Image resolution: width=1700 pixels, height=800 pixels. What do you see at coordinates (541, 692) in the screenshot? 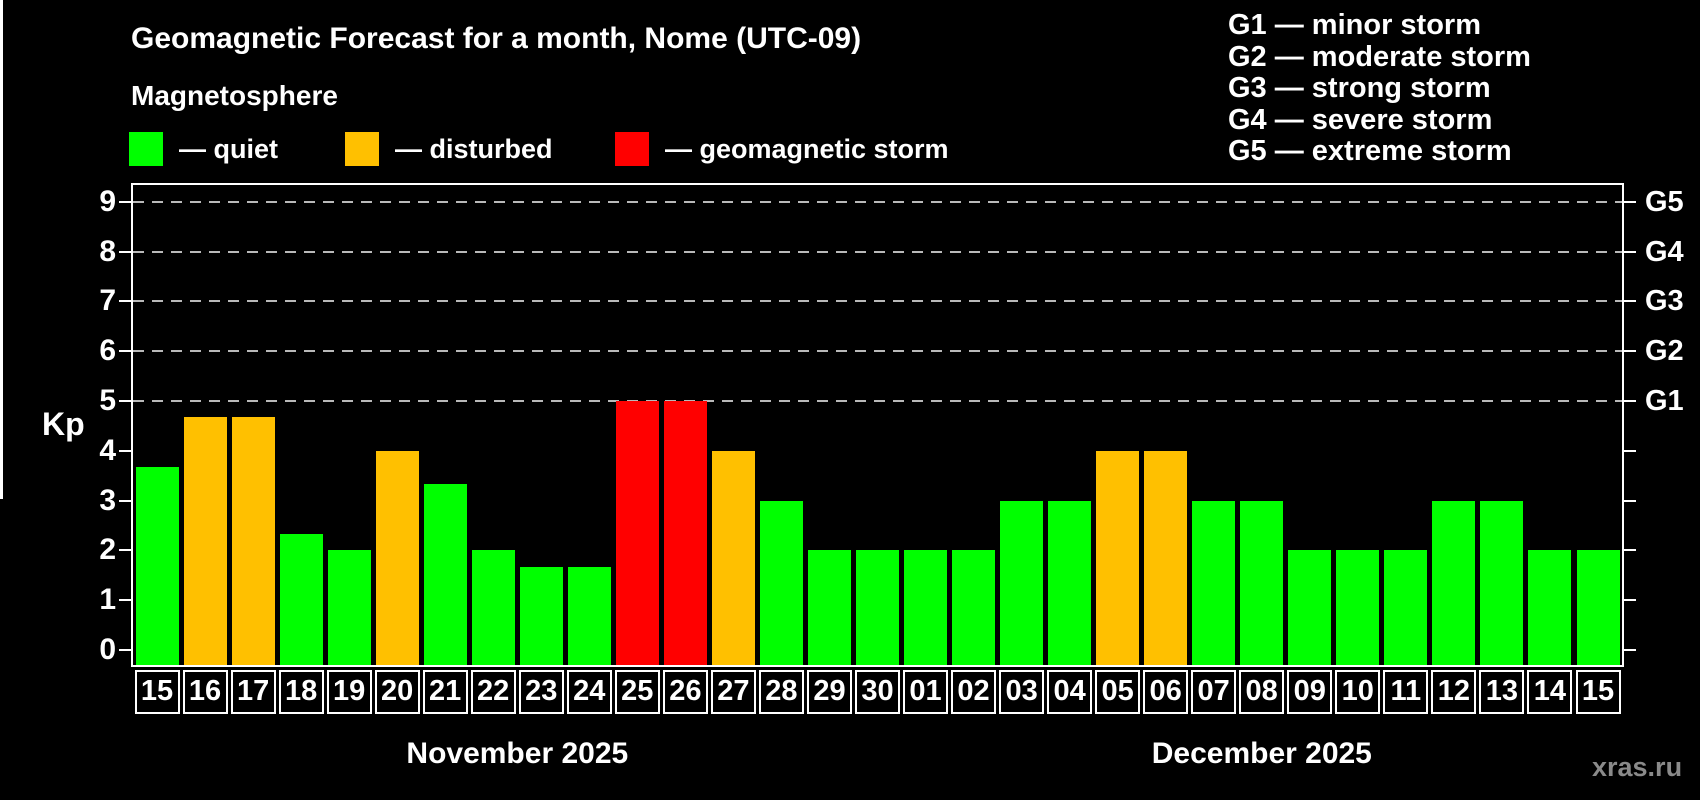
I see `day-label-23: 23` at bounding box center [541, 692].